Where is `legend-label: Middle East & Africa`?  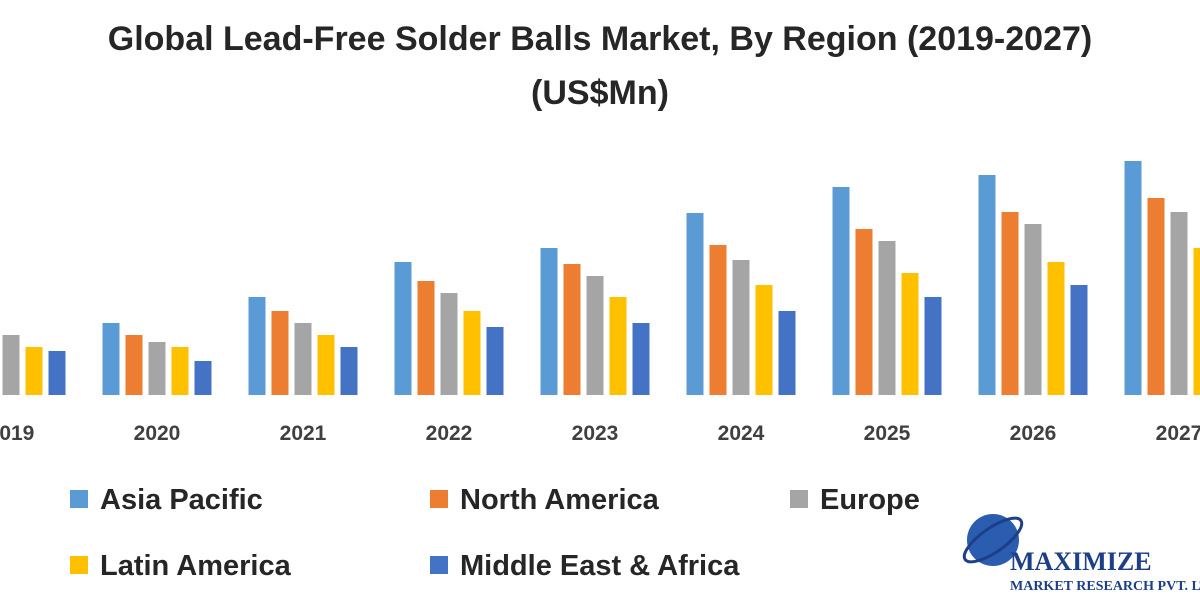 legend-label: Middle East & Africa is located at coordinates (600, 566).